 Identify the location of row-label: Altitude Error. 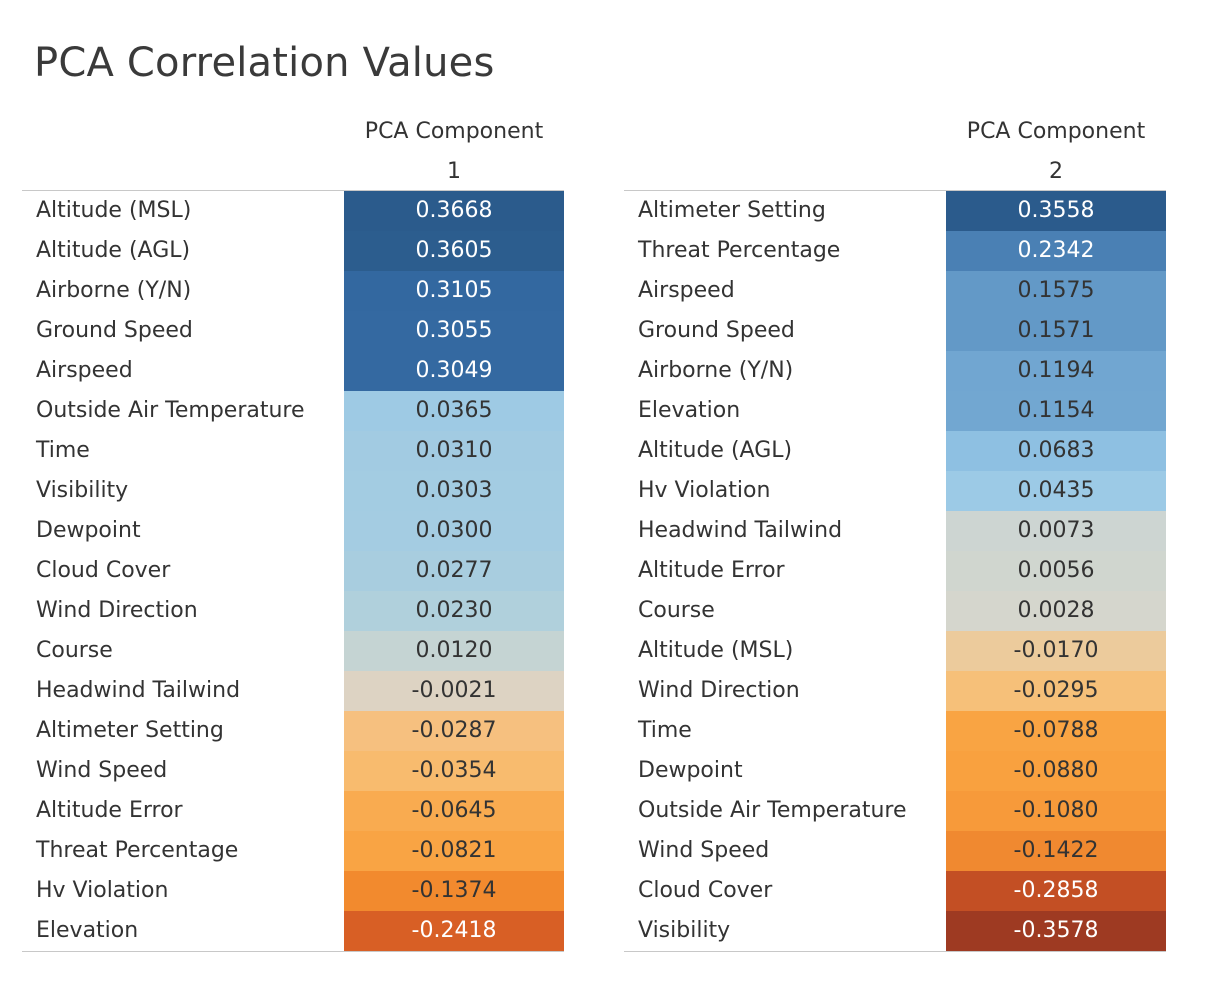
(109, 810).